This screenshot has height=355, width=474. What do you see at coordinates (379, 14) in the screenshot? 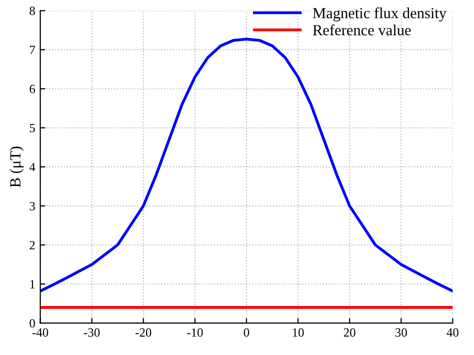
I see `legend-label: Magnetic flux density` at bounding box center [379, 14].